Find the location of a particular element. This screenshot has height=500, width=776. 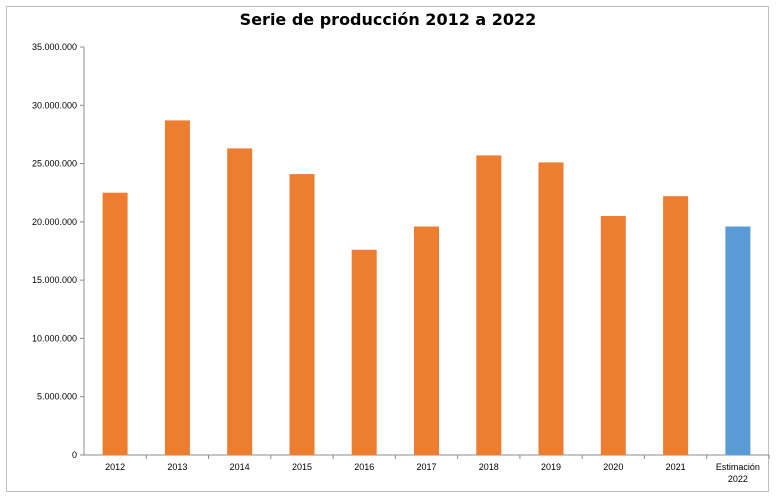

x-tick-label: 2015 is located at coordinates (302, 467).